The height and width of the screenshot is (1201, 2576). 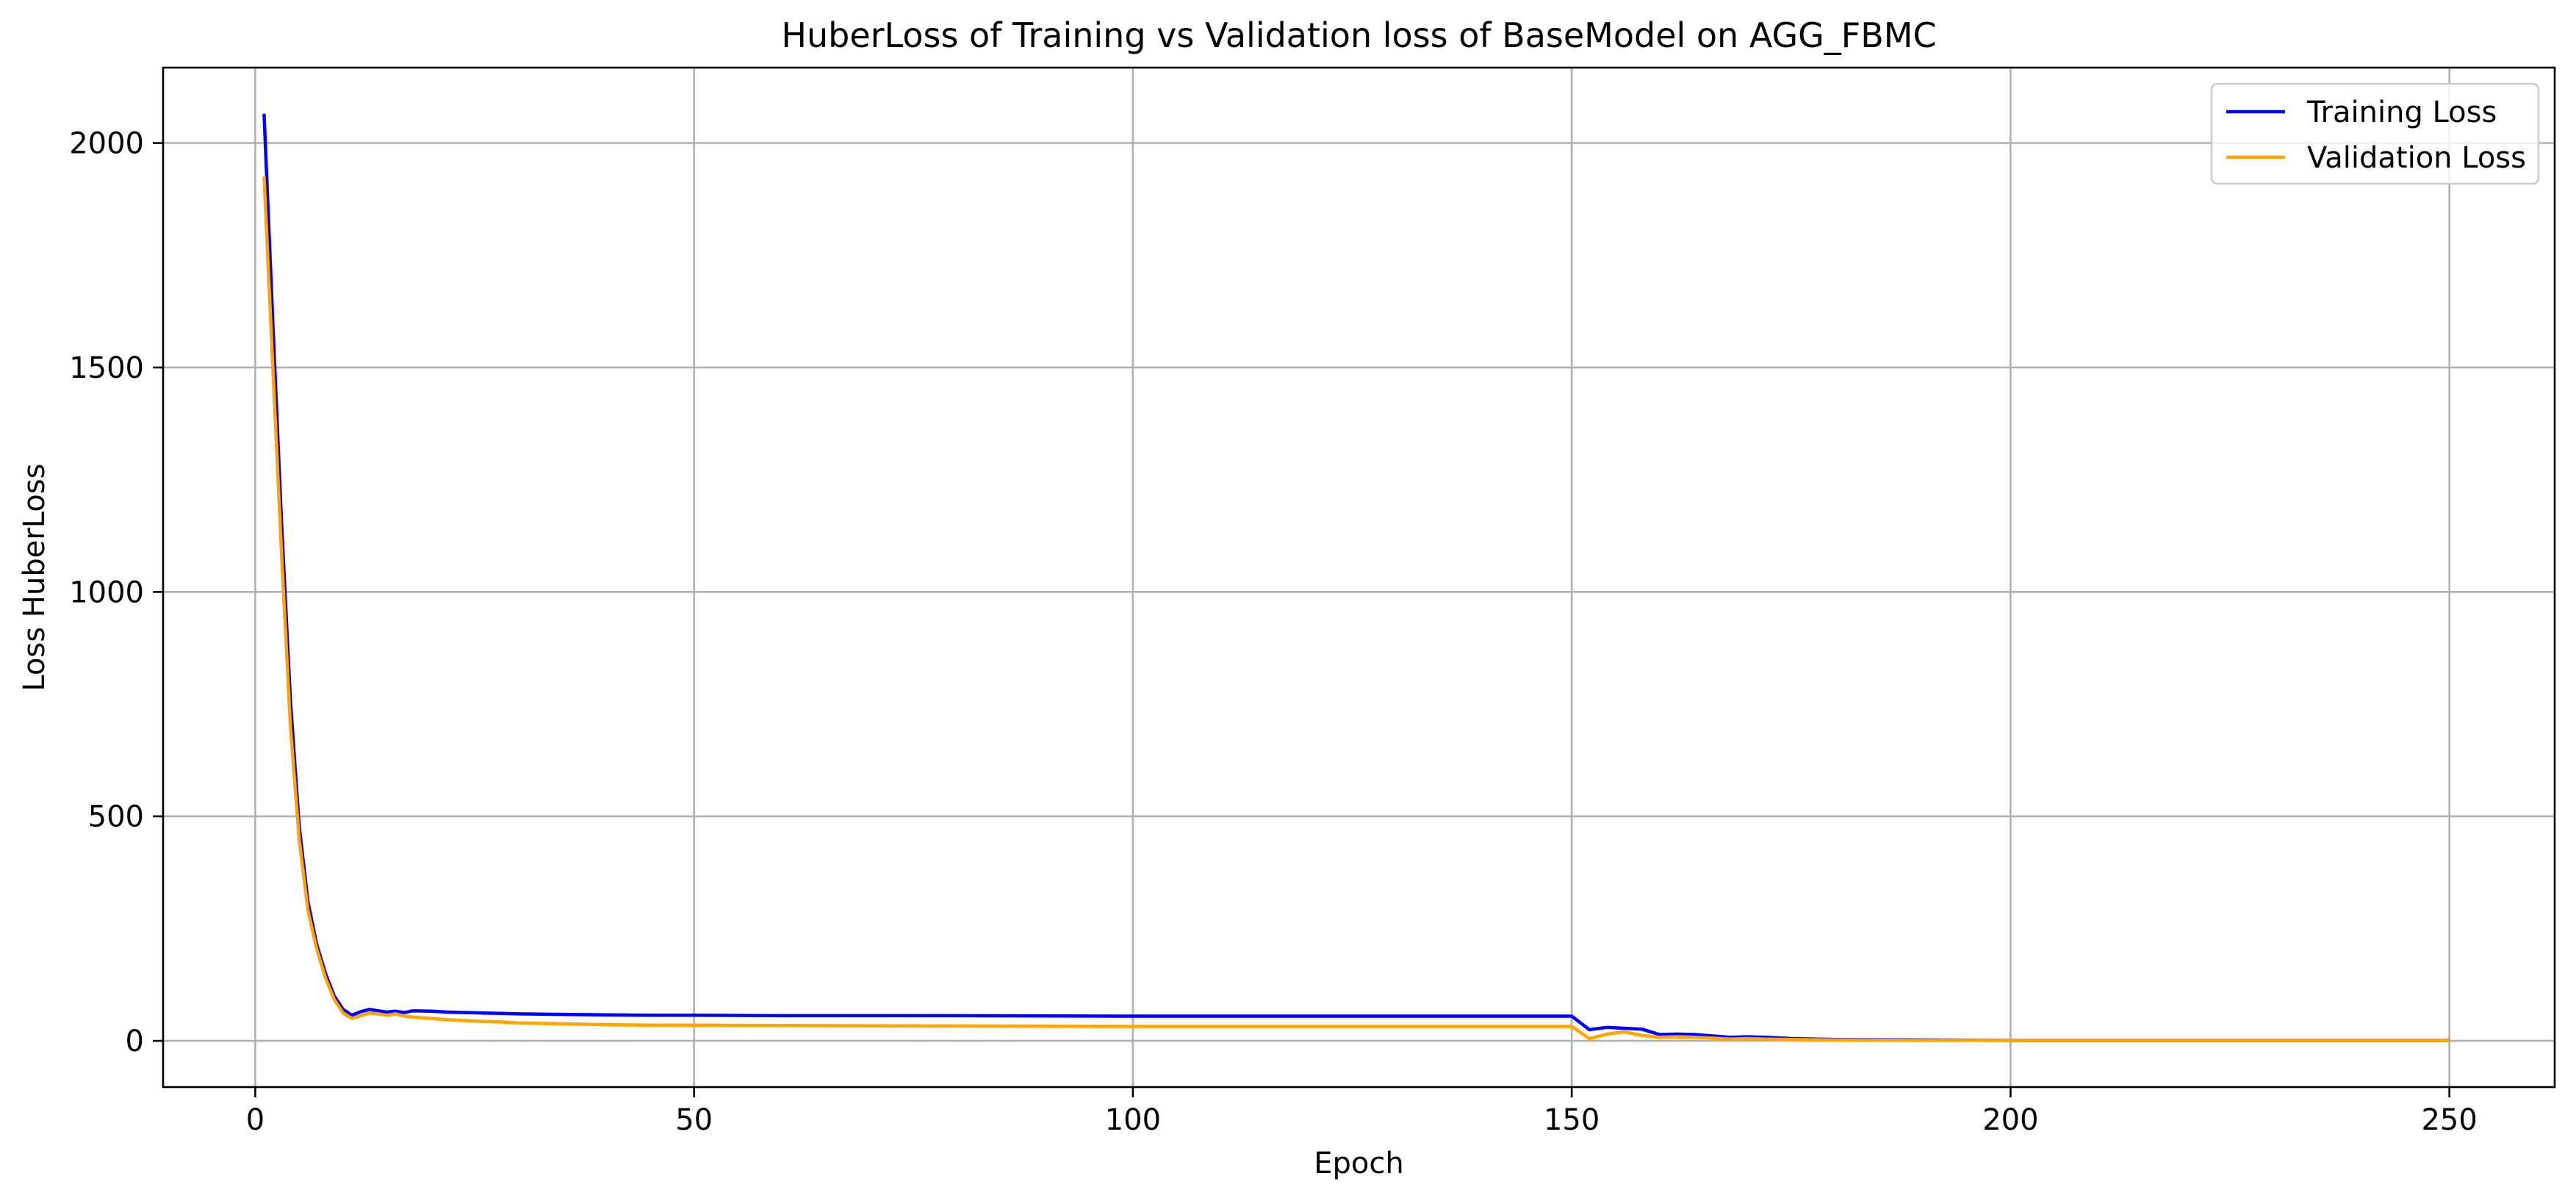 What do you see at coordinates (2416, 158) in the screenshot?
I see `legend-label: Validation Loss` at bounding box center [2416, 158].